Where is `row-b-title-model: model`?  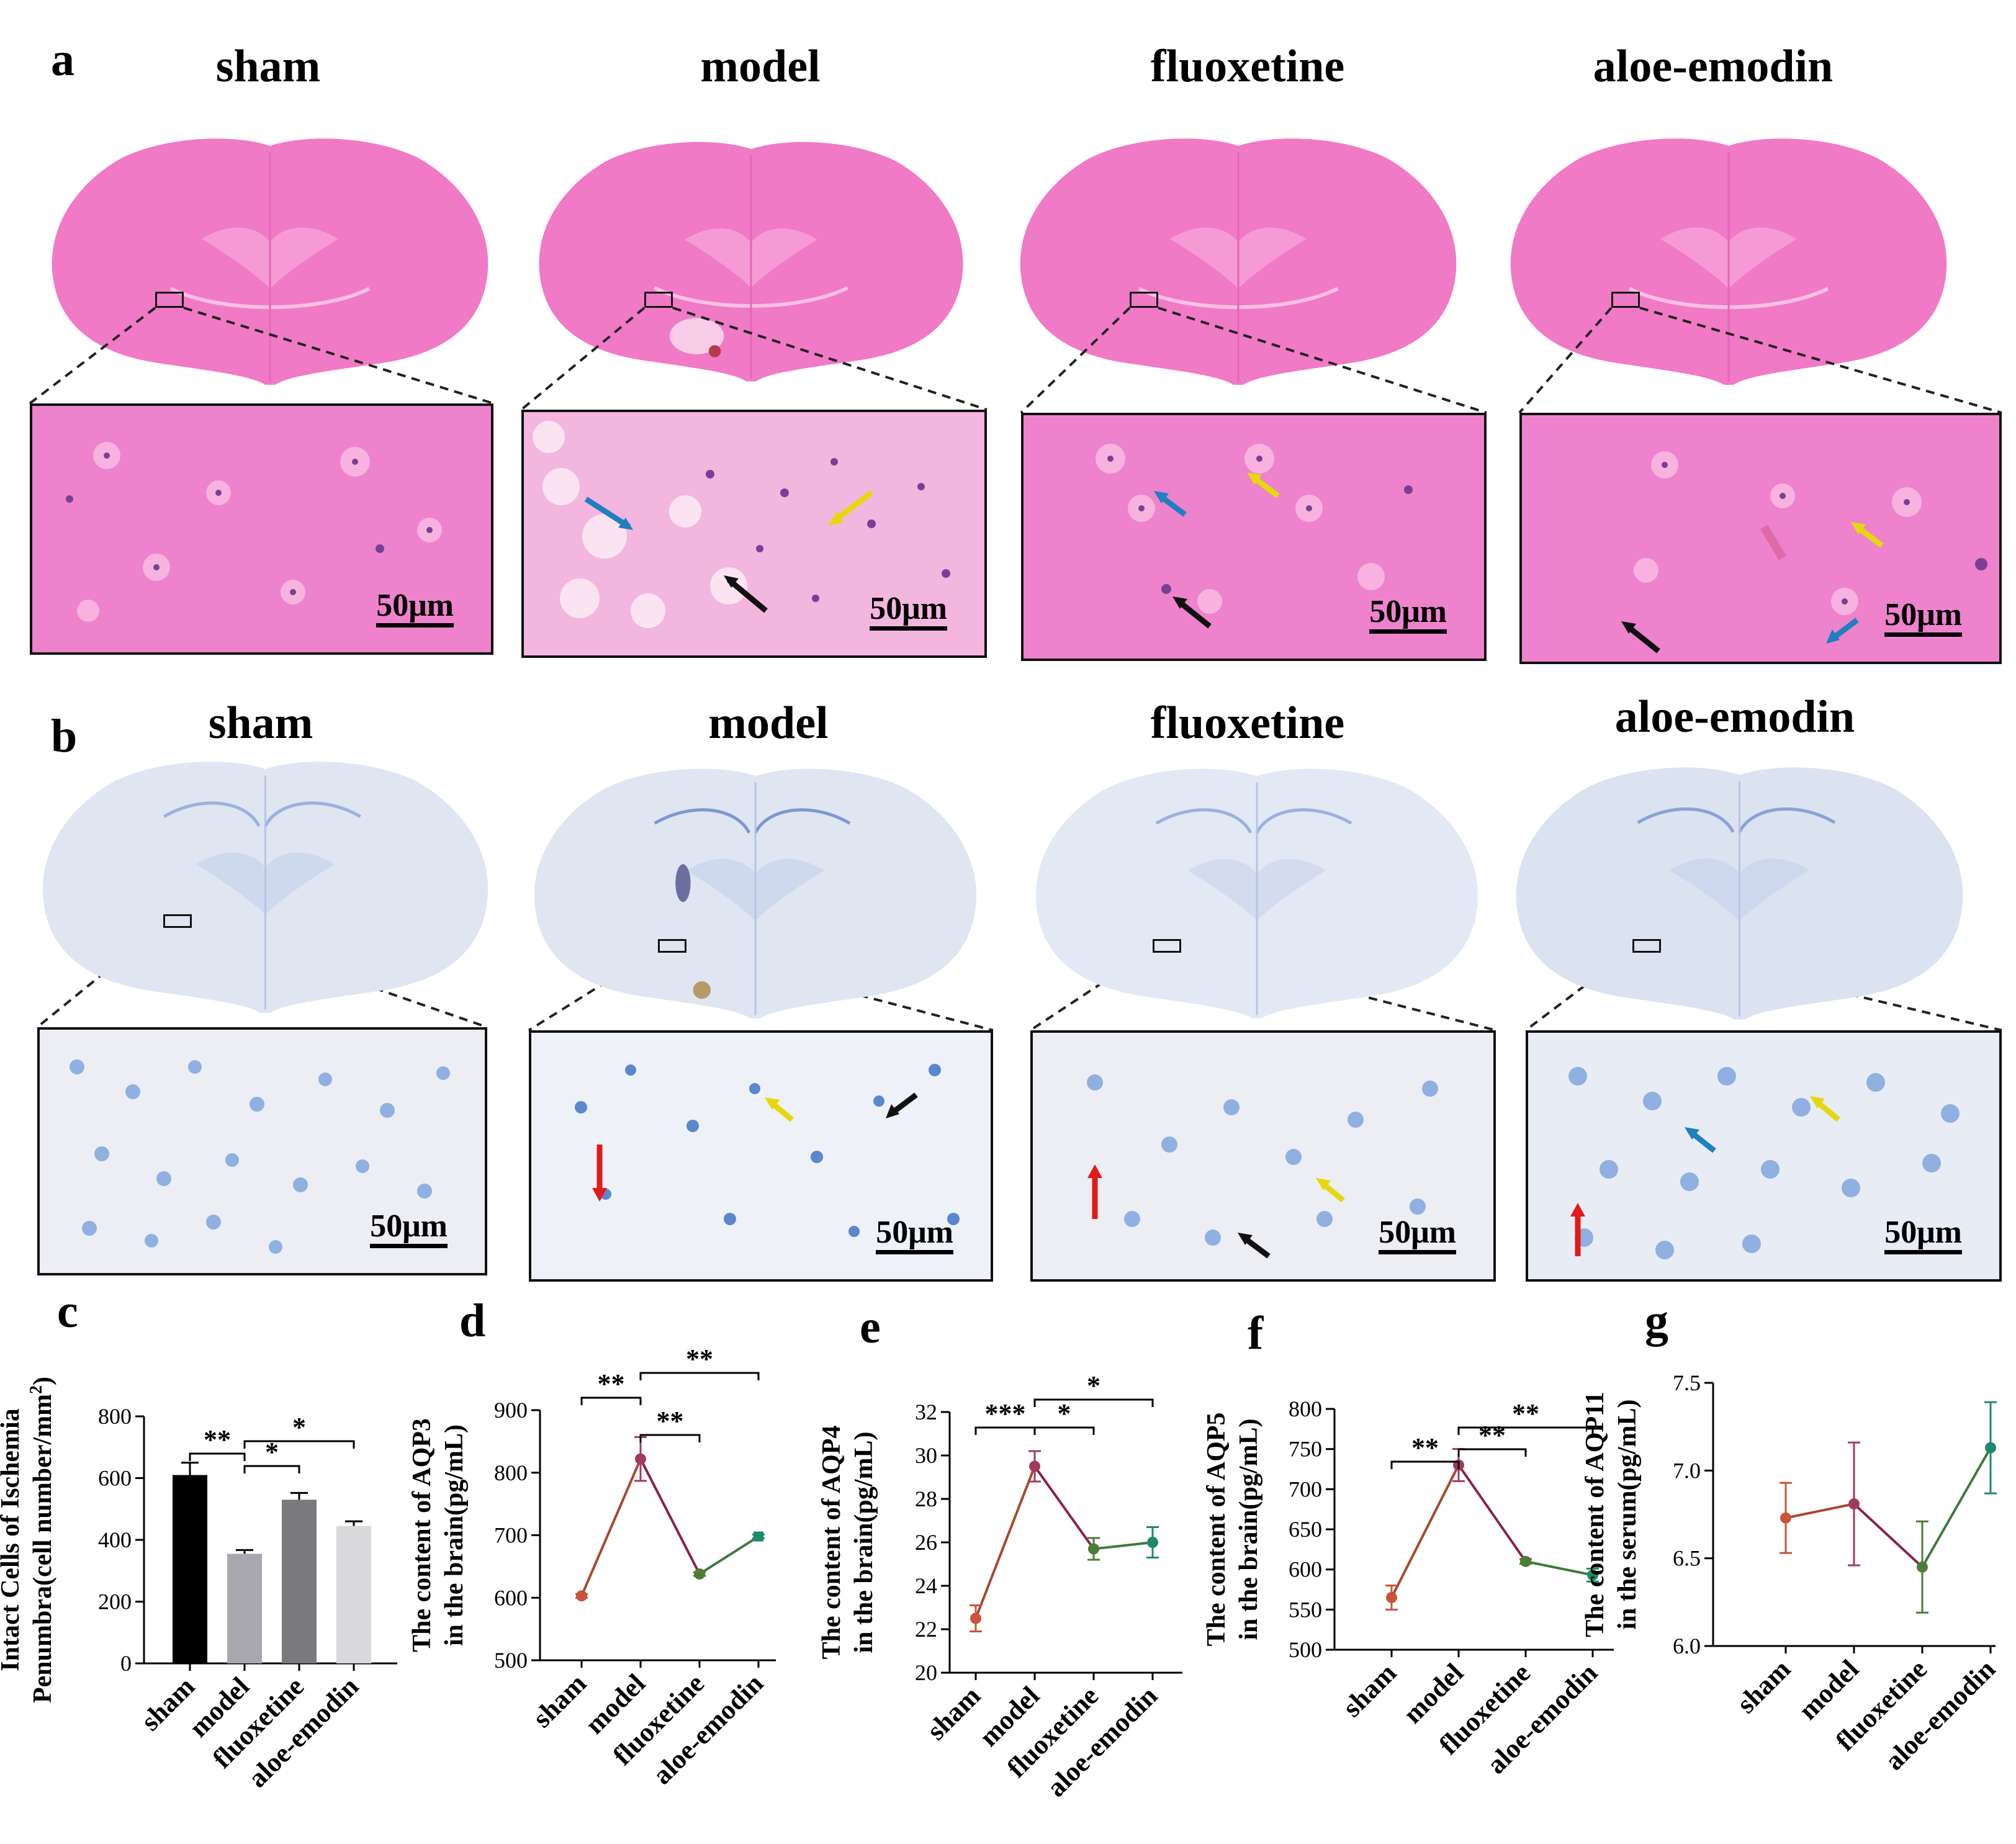 row-b-title-model: model is located at coordinates (768, 724).